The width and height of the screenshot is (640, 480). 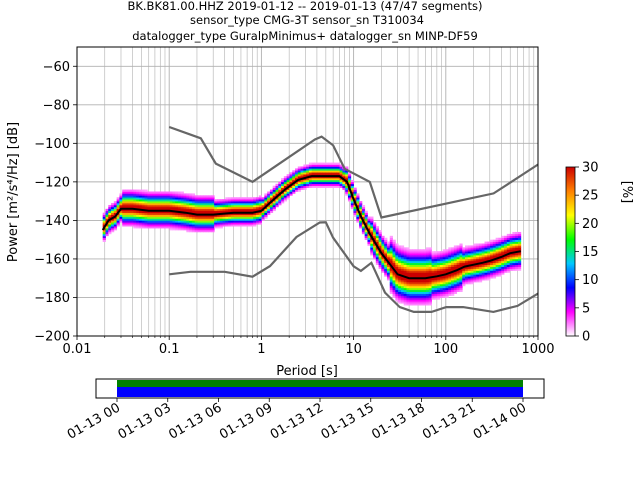 I want to click on colorbar-tick-label: 20, so click(x=590, y=224).